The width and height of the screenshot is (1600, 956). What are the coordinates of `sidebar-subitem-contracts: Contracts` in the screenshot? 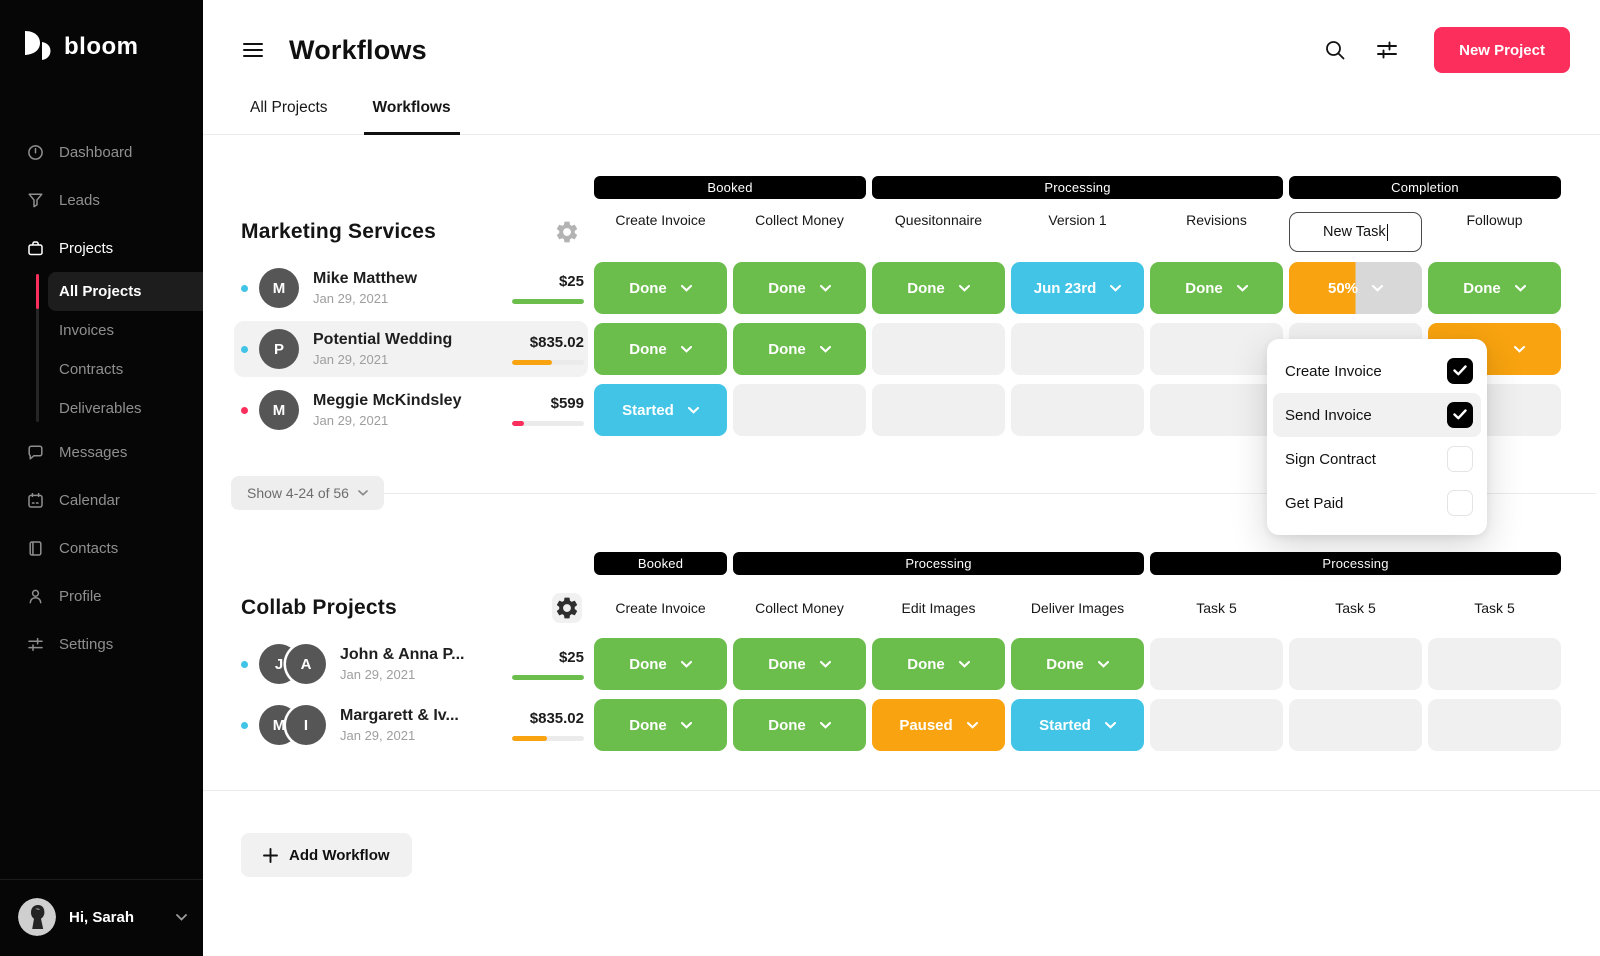 It's located at (125, 369).